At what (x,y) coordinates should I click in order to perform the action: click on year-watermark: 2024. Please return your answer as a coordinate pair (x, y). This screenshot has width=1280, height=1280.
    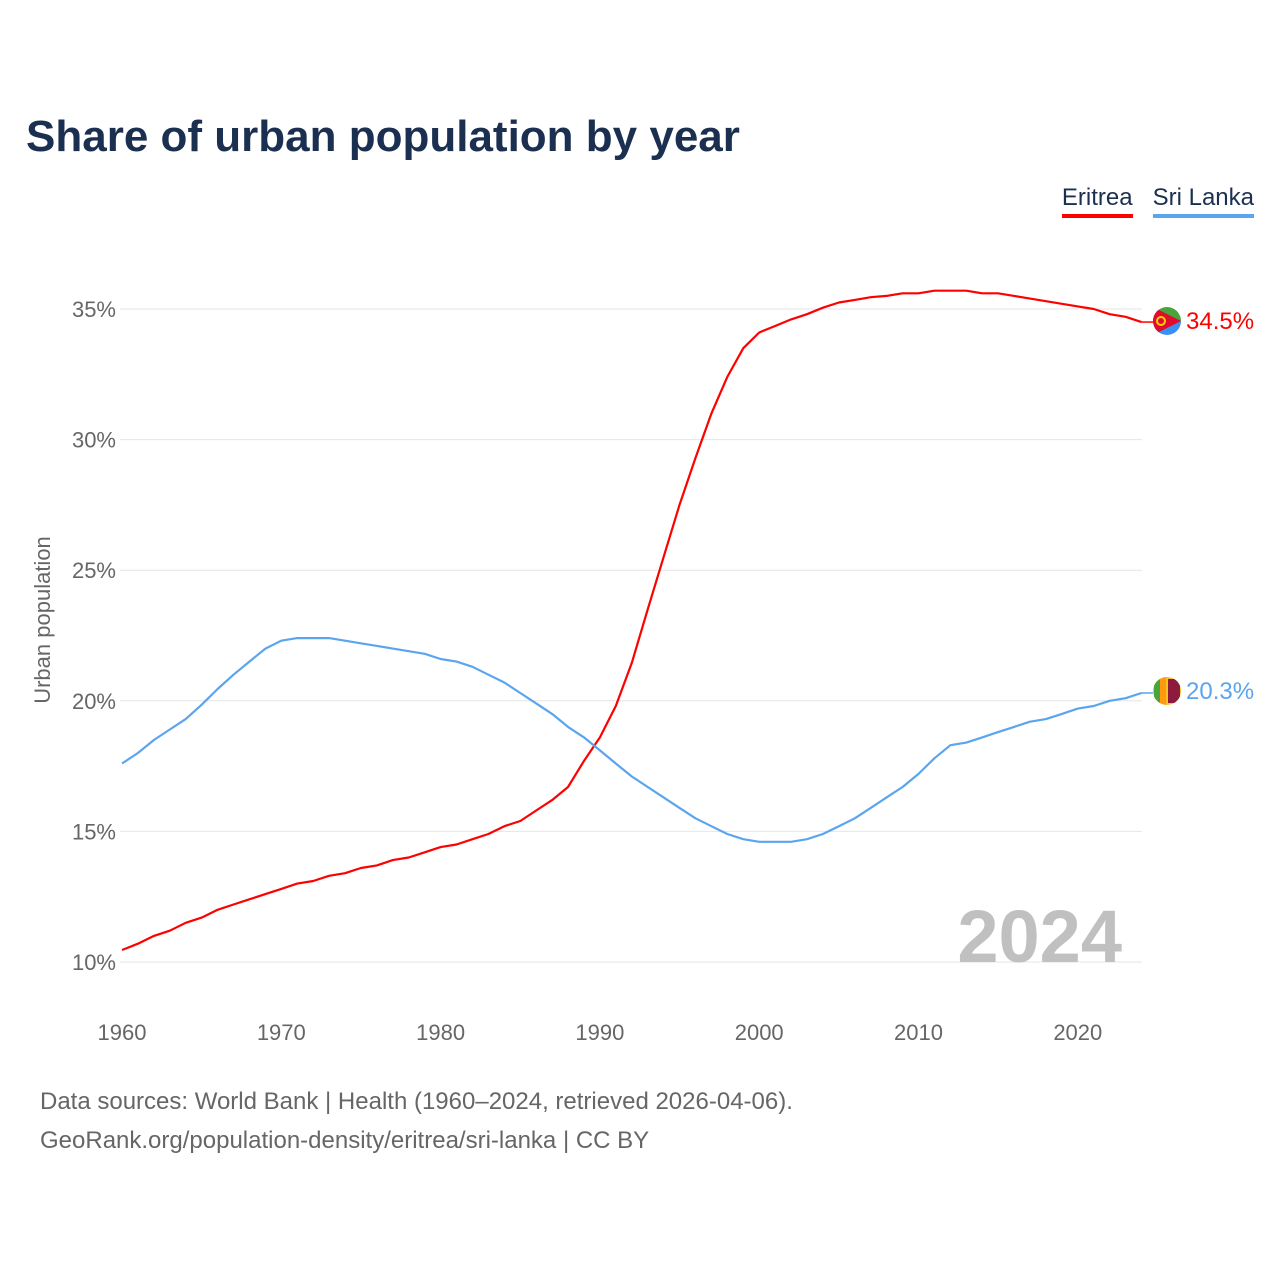
    Looking at the image, I should click on (1039, 936).